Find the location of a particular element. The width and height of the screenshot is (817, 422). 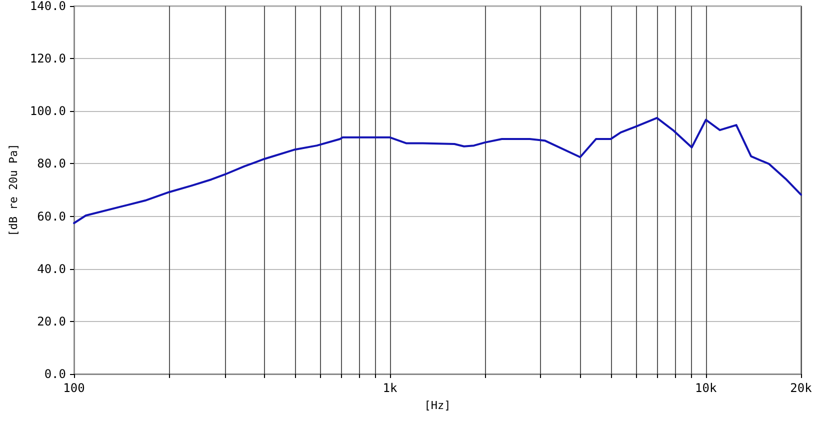

y-tick-label: 120.0 is located at coordinates (48, 59).